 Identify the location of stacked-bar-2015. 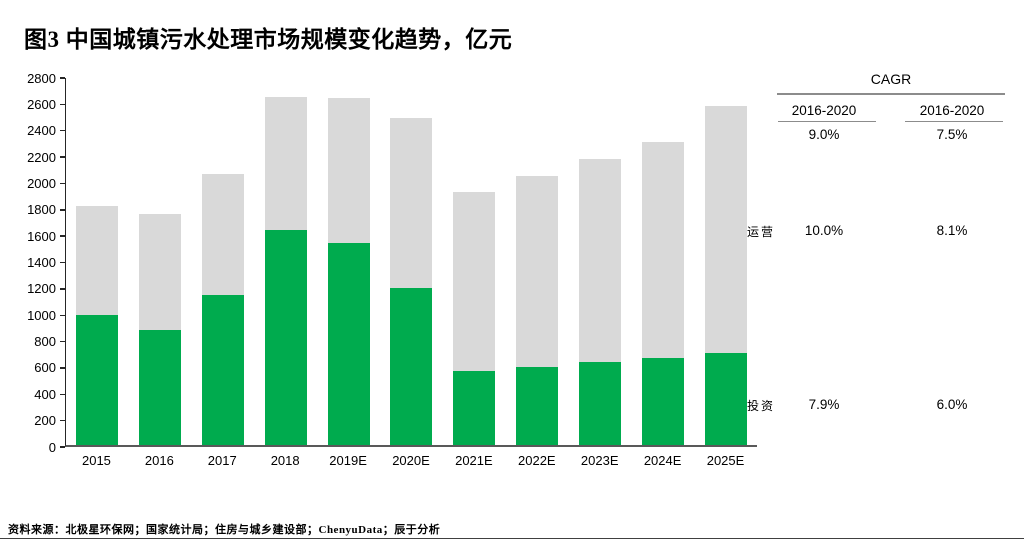
(97, 325).